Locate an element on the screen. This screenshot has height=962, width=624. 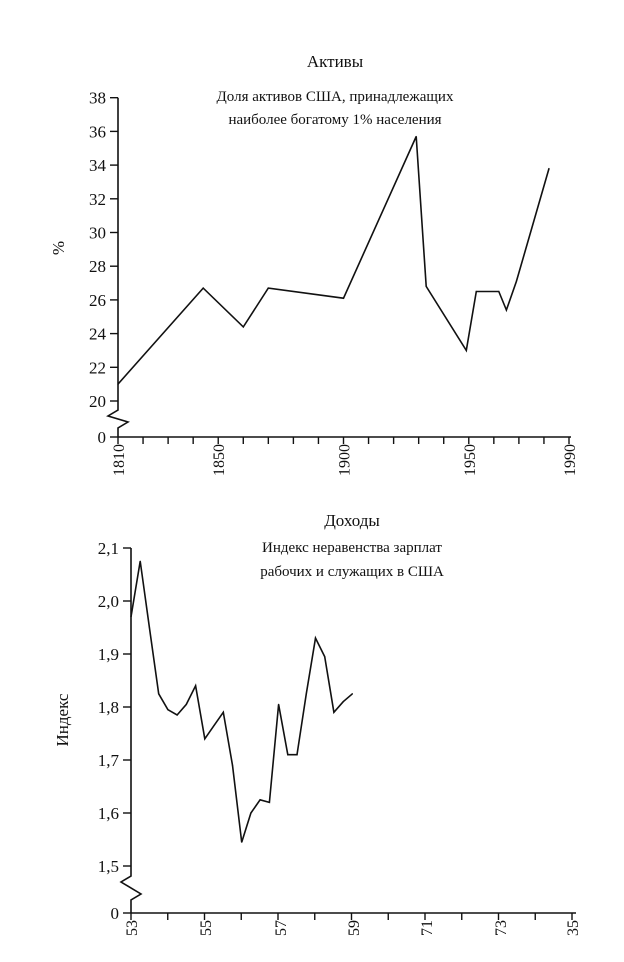
x-tick-label: 1950 is located at coordinates (470, 460).